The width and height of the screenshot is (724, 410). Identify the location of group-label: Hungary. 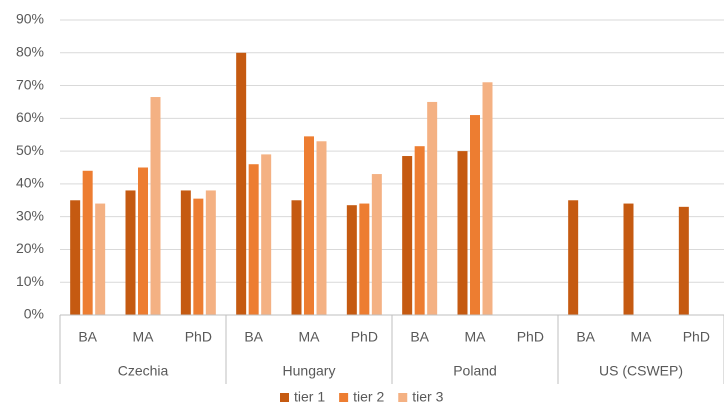
(309, 371).